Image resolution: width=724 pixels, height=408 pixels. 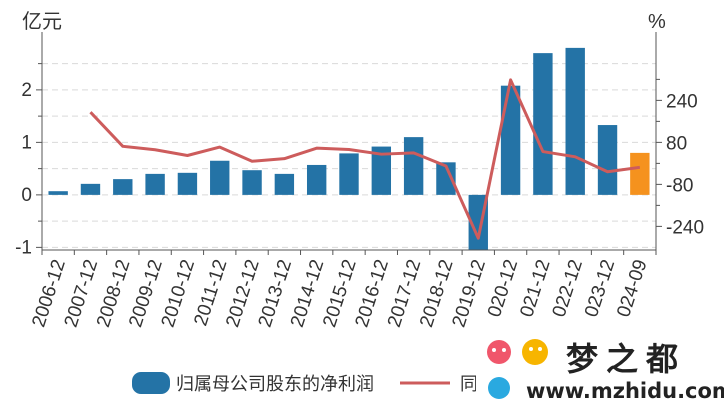 What do you see at coordinates (626, 359) in the screenshot?
I see `watermark-title: 梦之都` at bounding box center [626, 359].